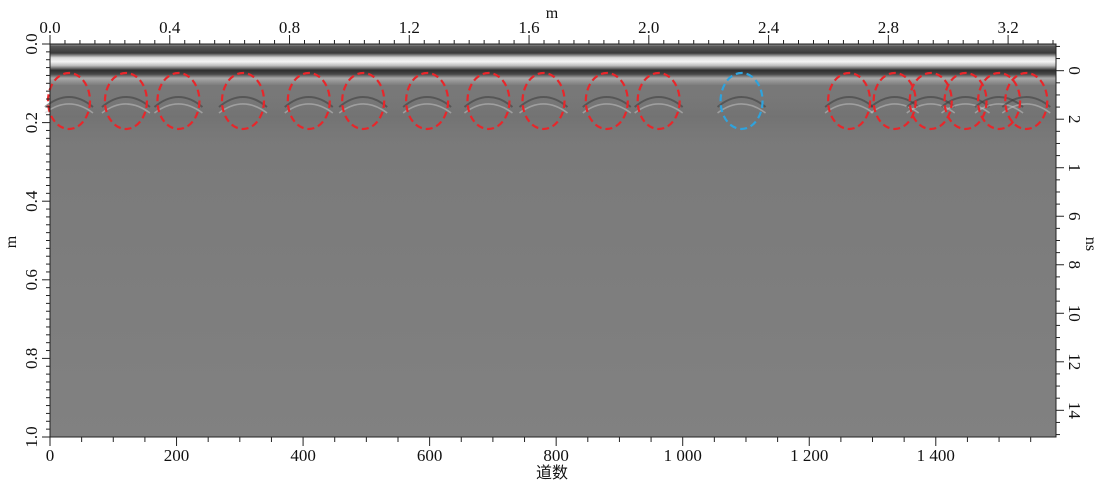  I want to click on top-tick-label: 2.8, so click(888, 27).